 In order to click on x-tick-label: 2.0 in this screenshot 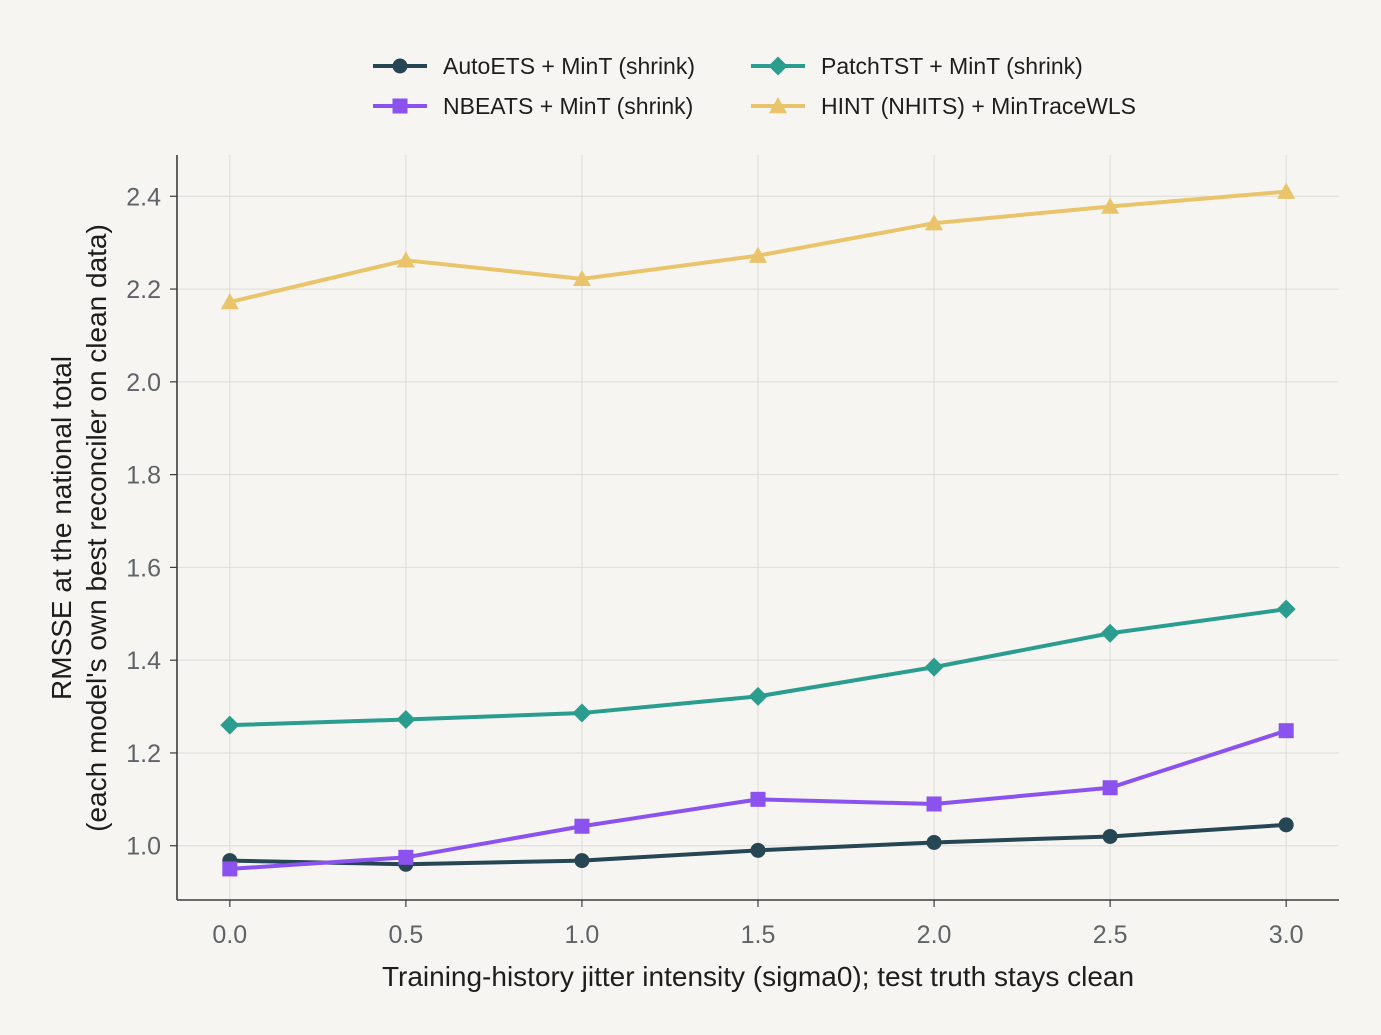, I will do `click(934, 935)`.